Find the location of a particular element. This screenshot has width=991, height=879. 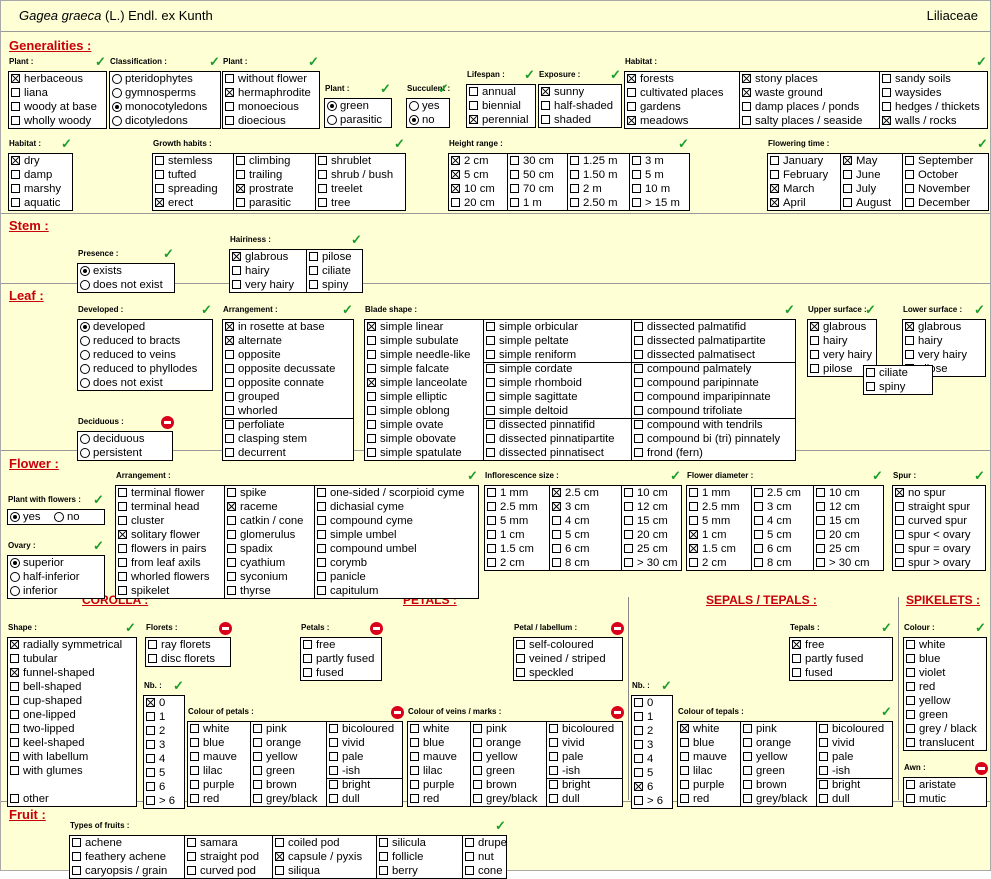

option-1-cm: 1 cm is located at coordinates (517, 535).